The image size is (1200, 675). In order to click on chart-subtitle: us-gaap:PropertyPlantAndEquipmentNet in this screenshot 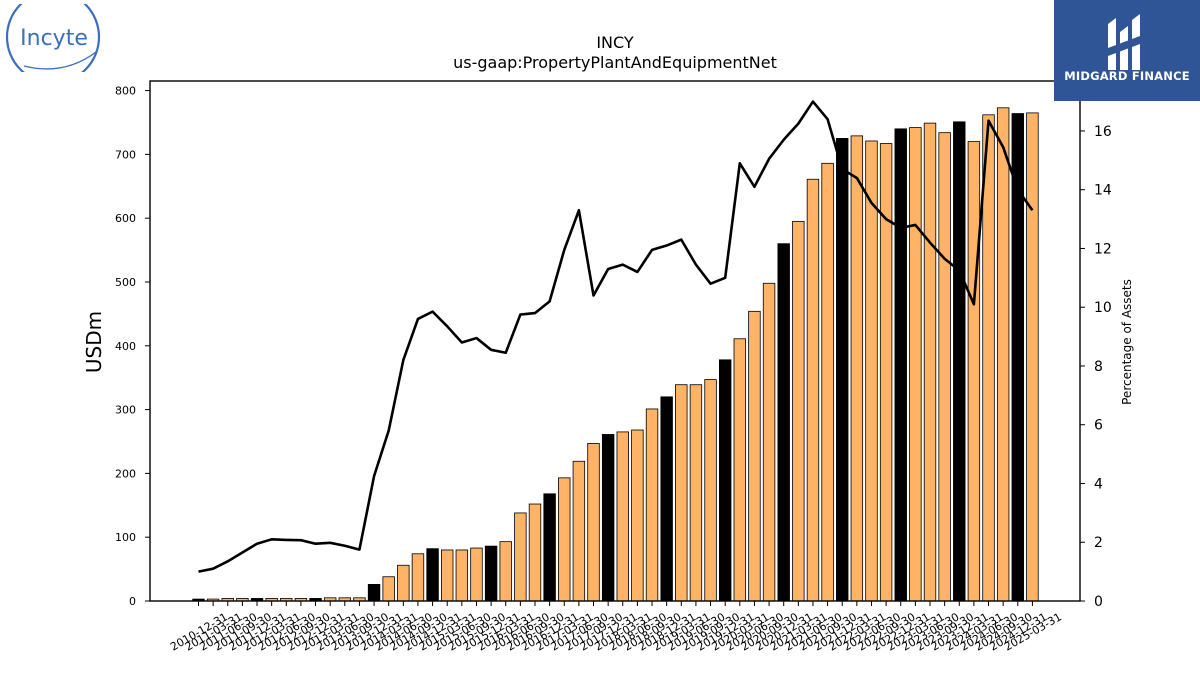, I will do `click(615, 62)`.